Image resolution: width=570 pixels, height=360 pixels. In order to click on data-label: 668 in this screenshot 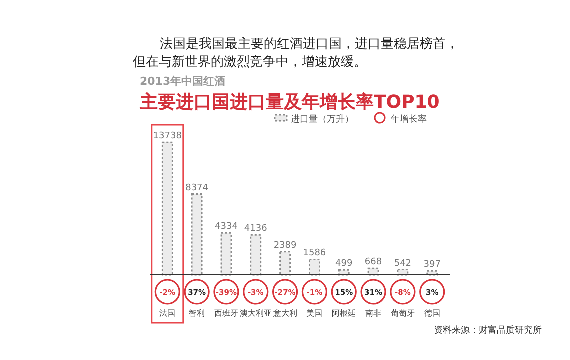, I will do `click(373, 263)`.